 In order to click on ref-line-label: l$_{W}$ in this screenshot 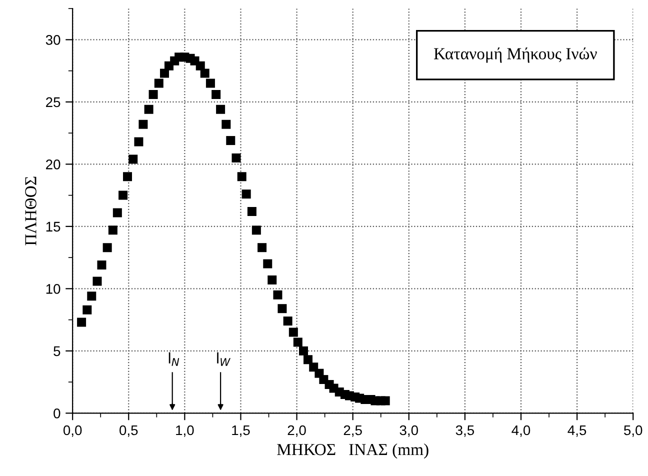, I will do `click(224, 359)`.